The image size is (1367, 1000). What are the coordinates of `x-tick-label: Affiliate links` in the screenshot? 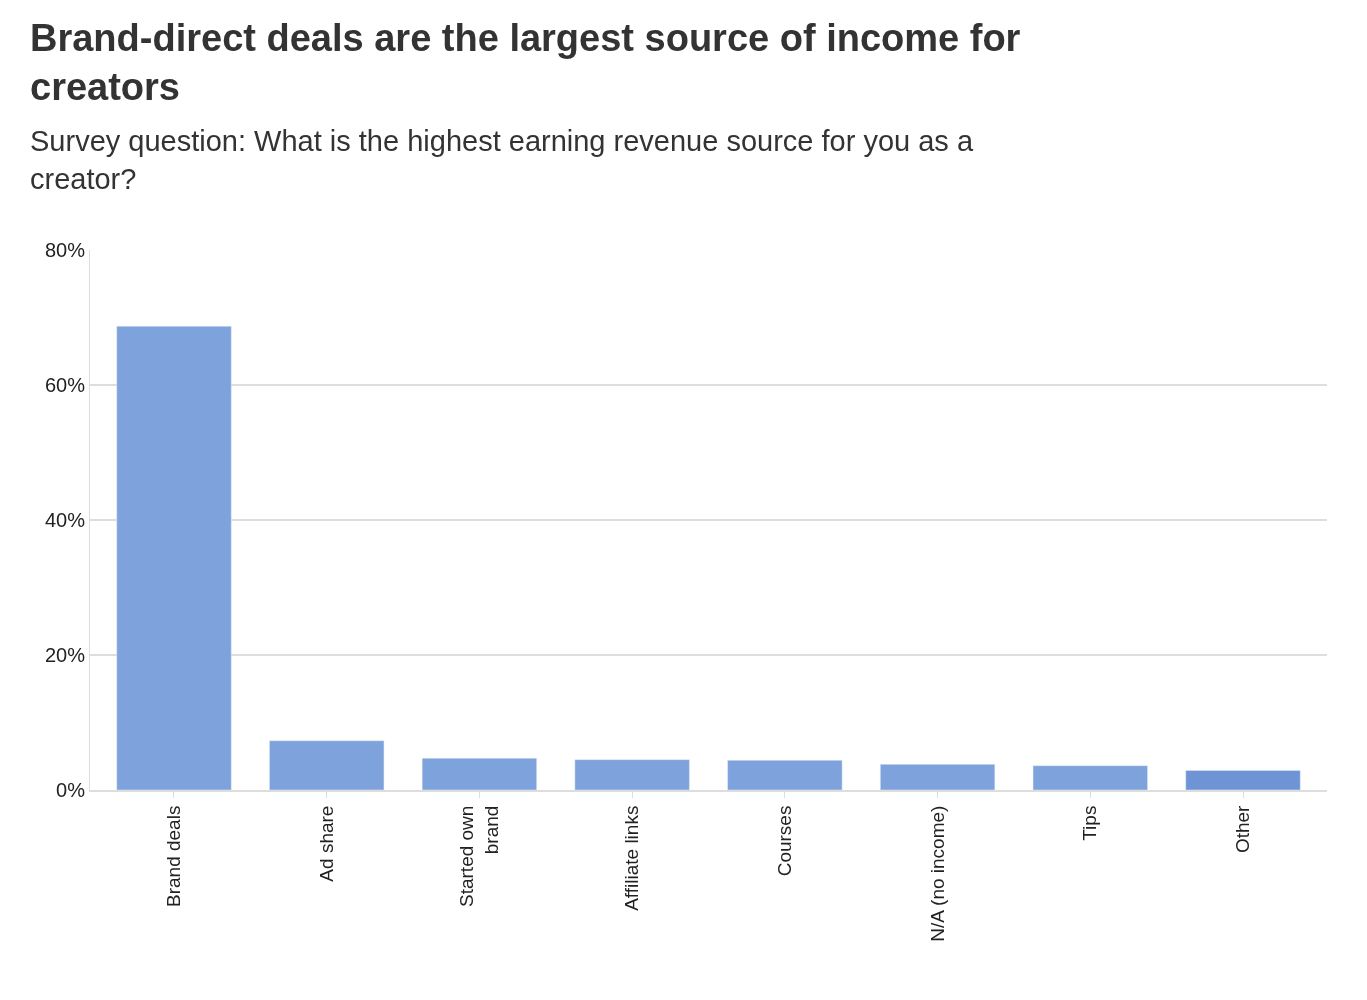 It's located at (632, 858).